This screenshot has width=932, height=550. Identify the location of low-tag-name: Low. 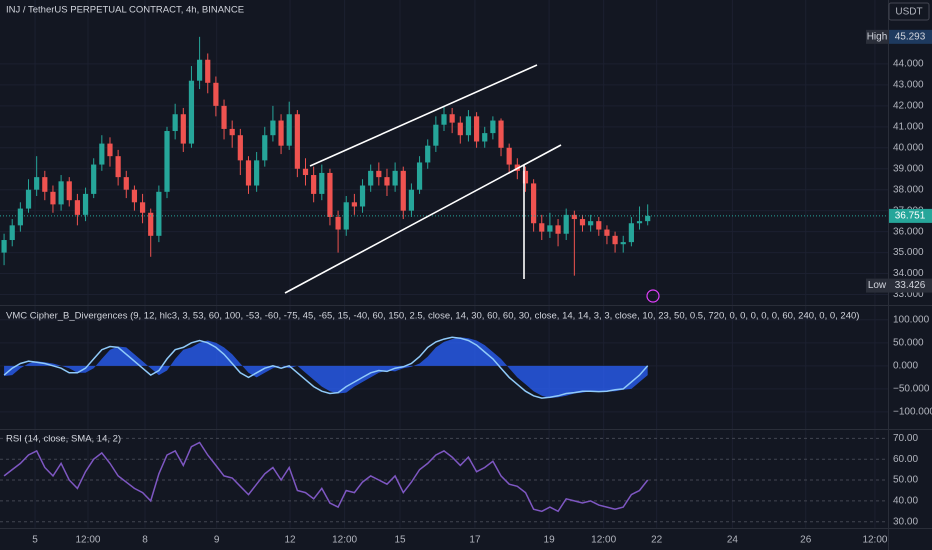
(877, 285).